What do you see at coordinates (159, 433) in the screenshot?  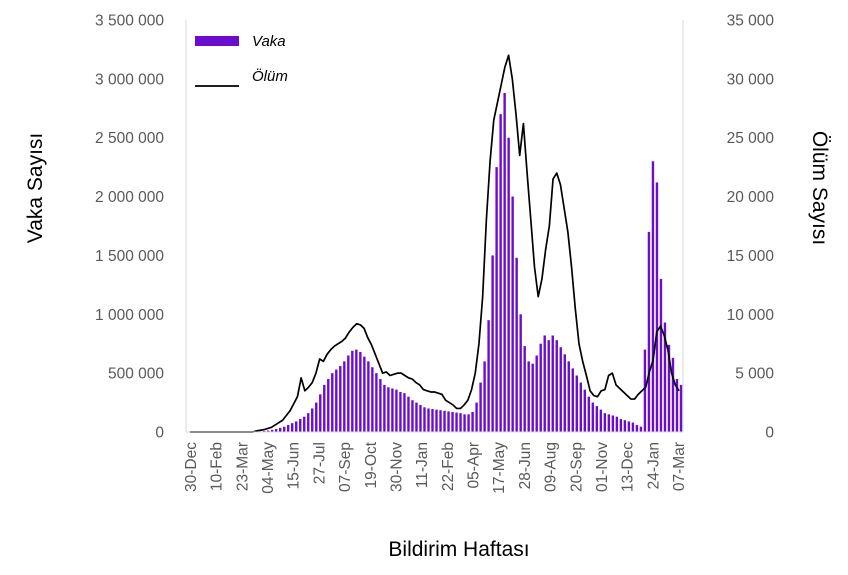 I see `left-tick-label: 0` at bounding box center [159, 433].